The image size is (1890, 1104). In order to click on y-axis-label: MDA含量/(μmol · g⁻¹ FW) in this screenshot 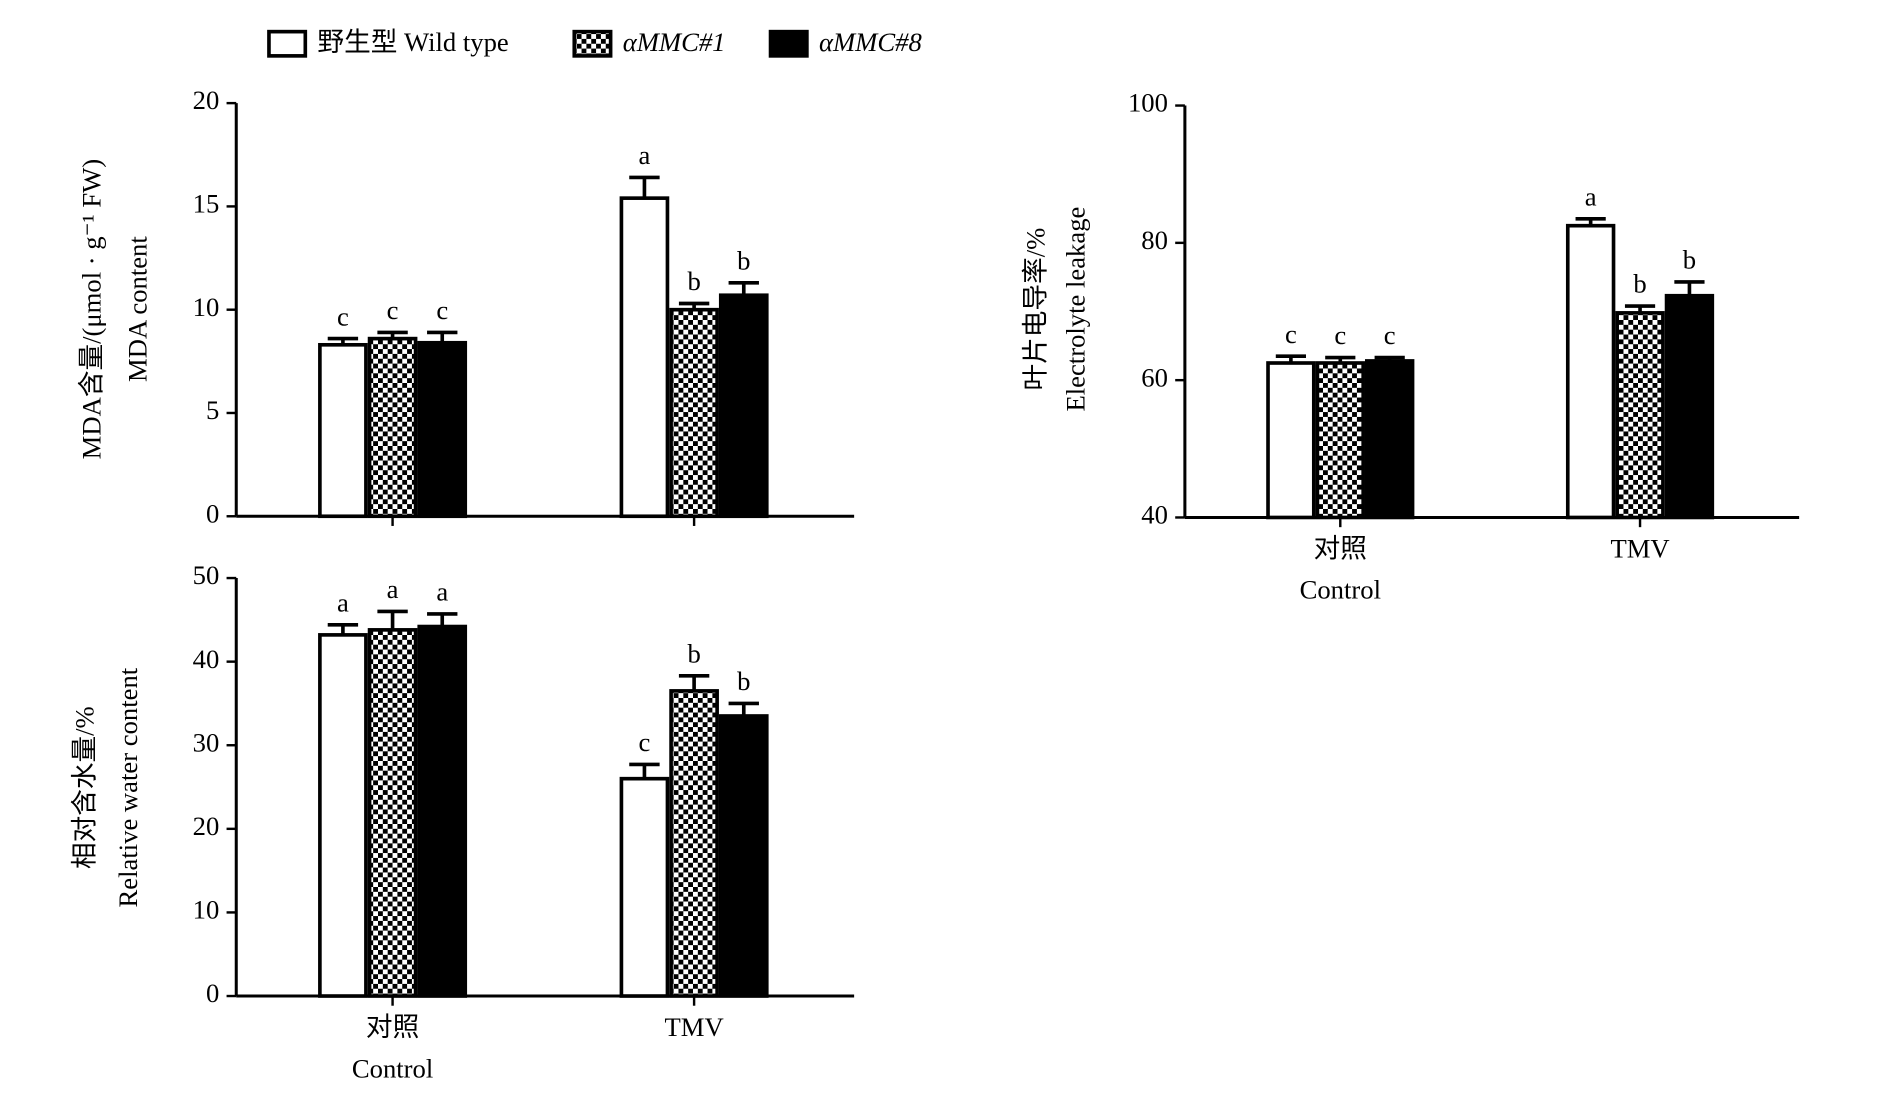, I will do `click(92, 309)`.